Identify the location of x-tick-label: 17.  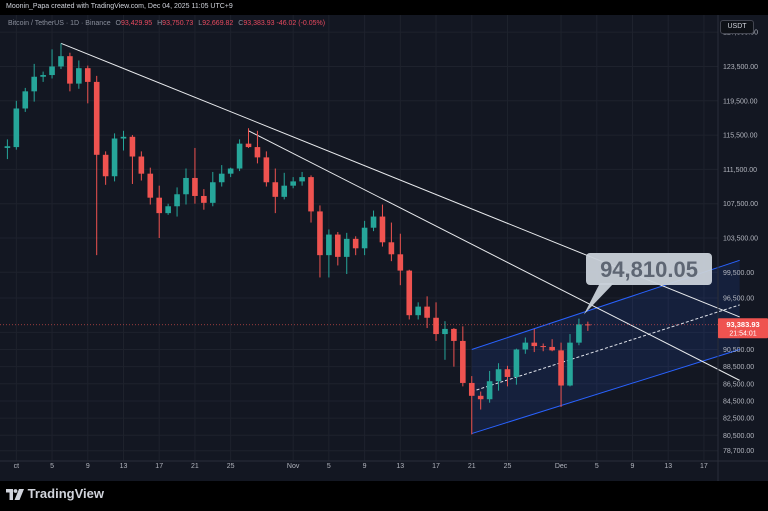
(159, 466).